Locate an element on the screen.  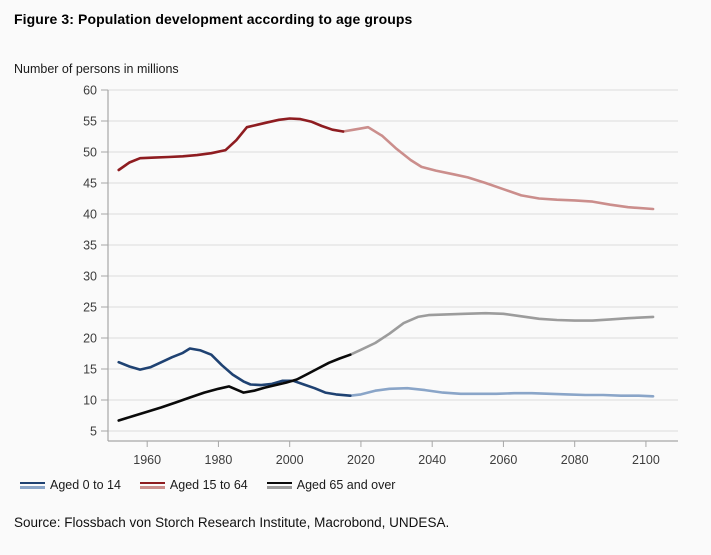
y-tick-label: 60 is located at coordinates (90, 91).